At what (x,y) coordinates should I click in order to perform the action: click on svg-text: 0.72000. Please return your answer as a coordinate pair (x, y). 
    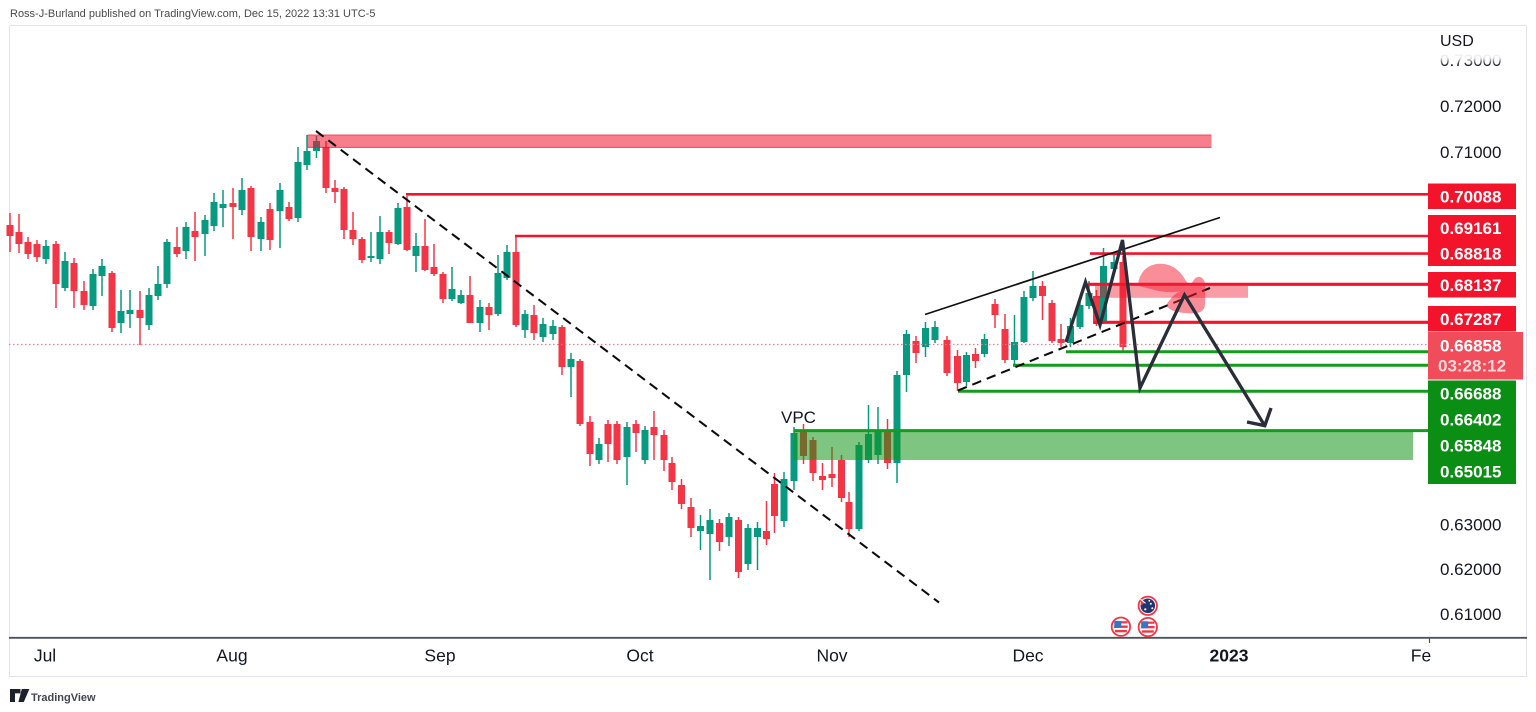
    Looking at the image, I should click on (1470, 106).